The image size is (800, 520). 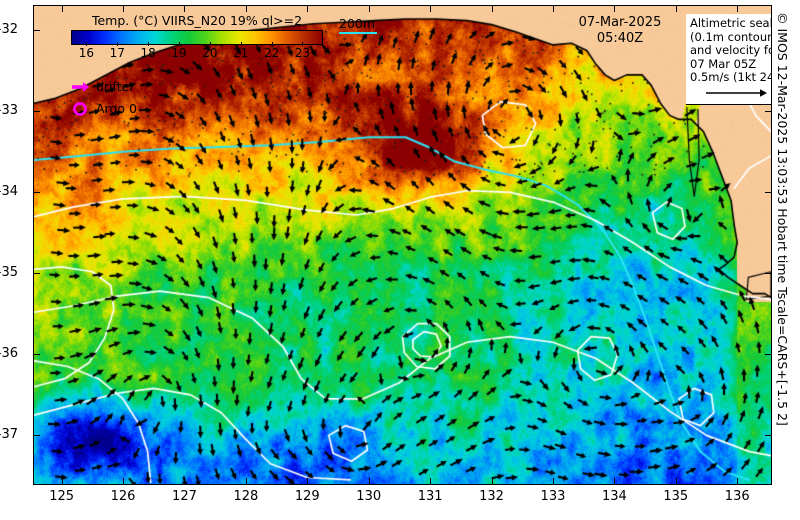 What do you see at coordinates (620, 38) in the screenshot?
I see `observation-time: 05:40Z` at bounding box center [620, 38].